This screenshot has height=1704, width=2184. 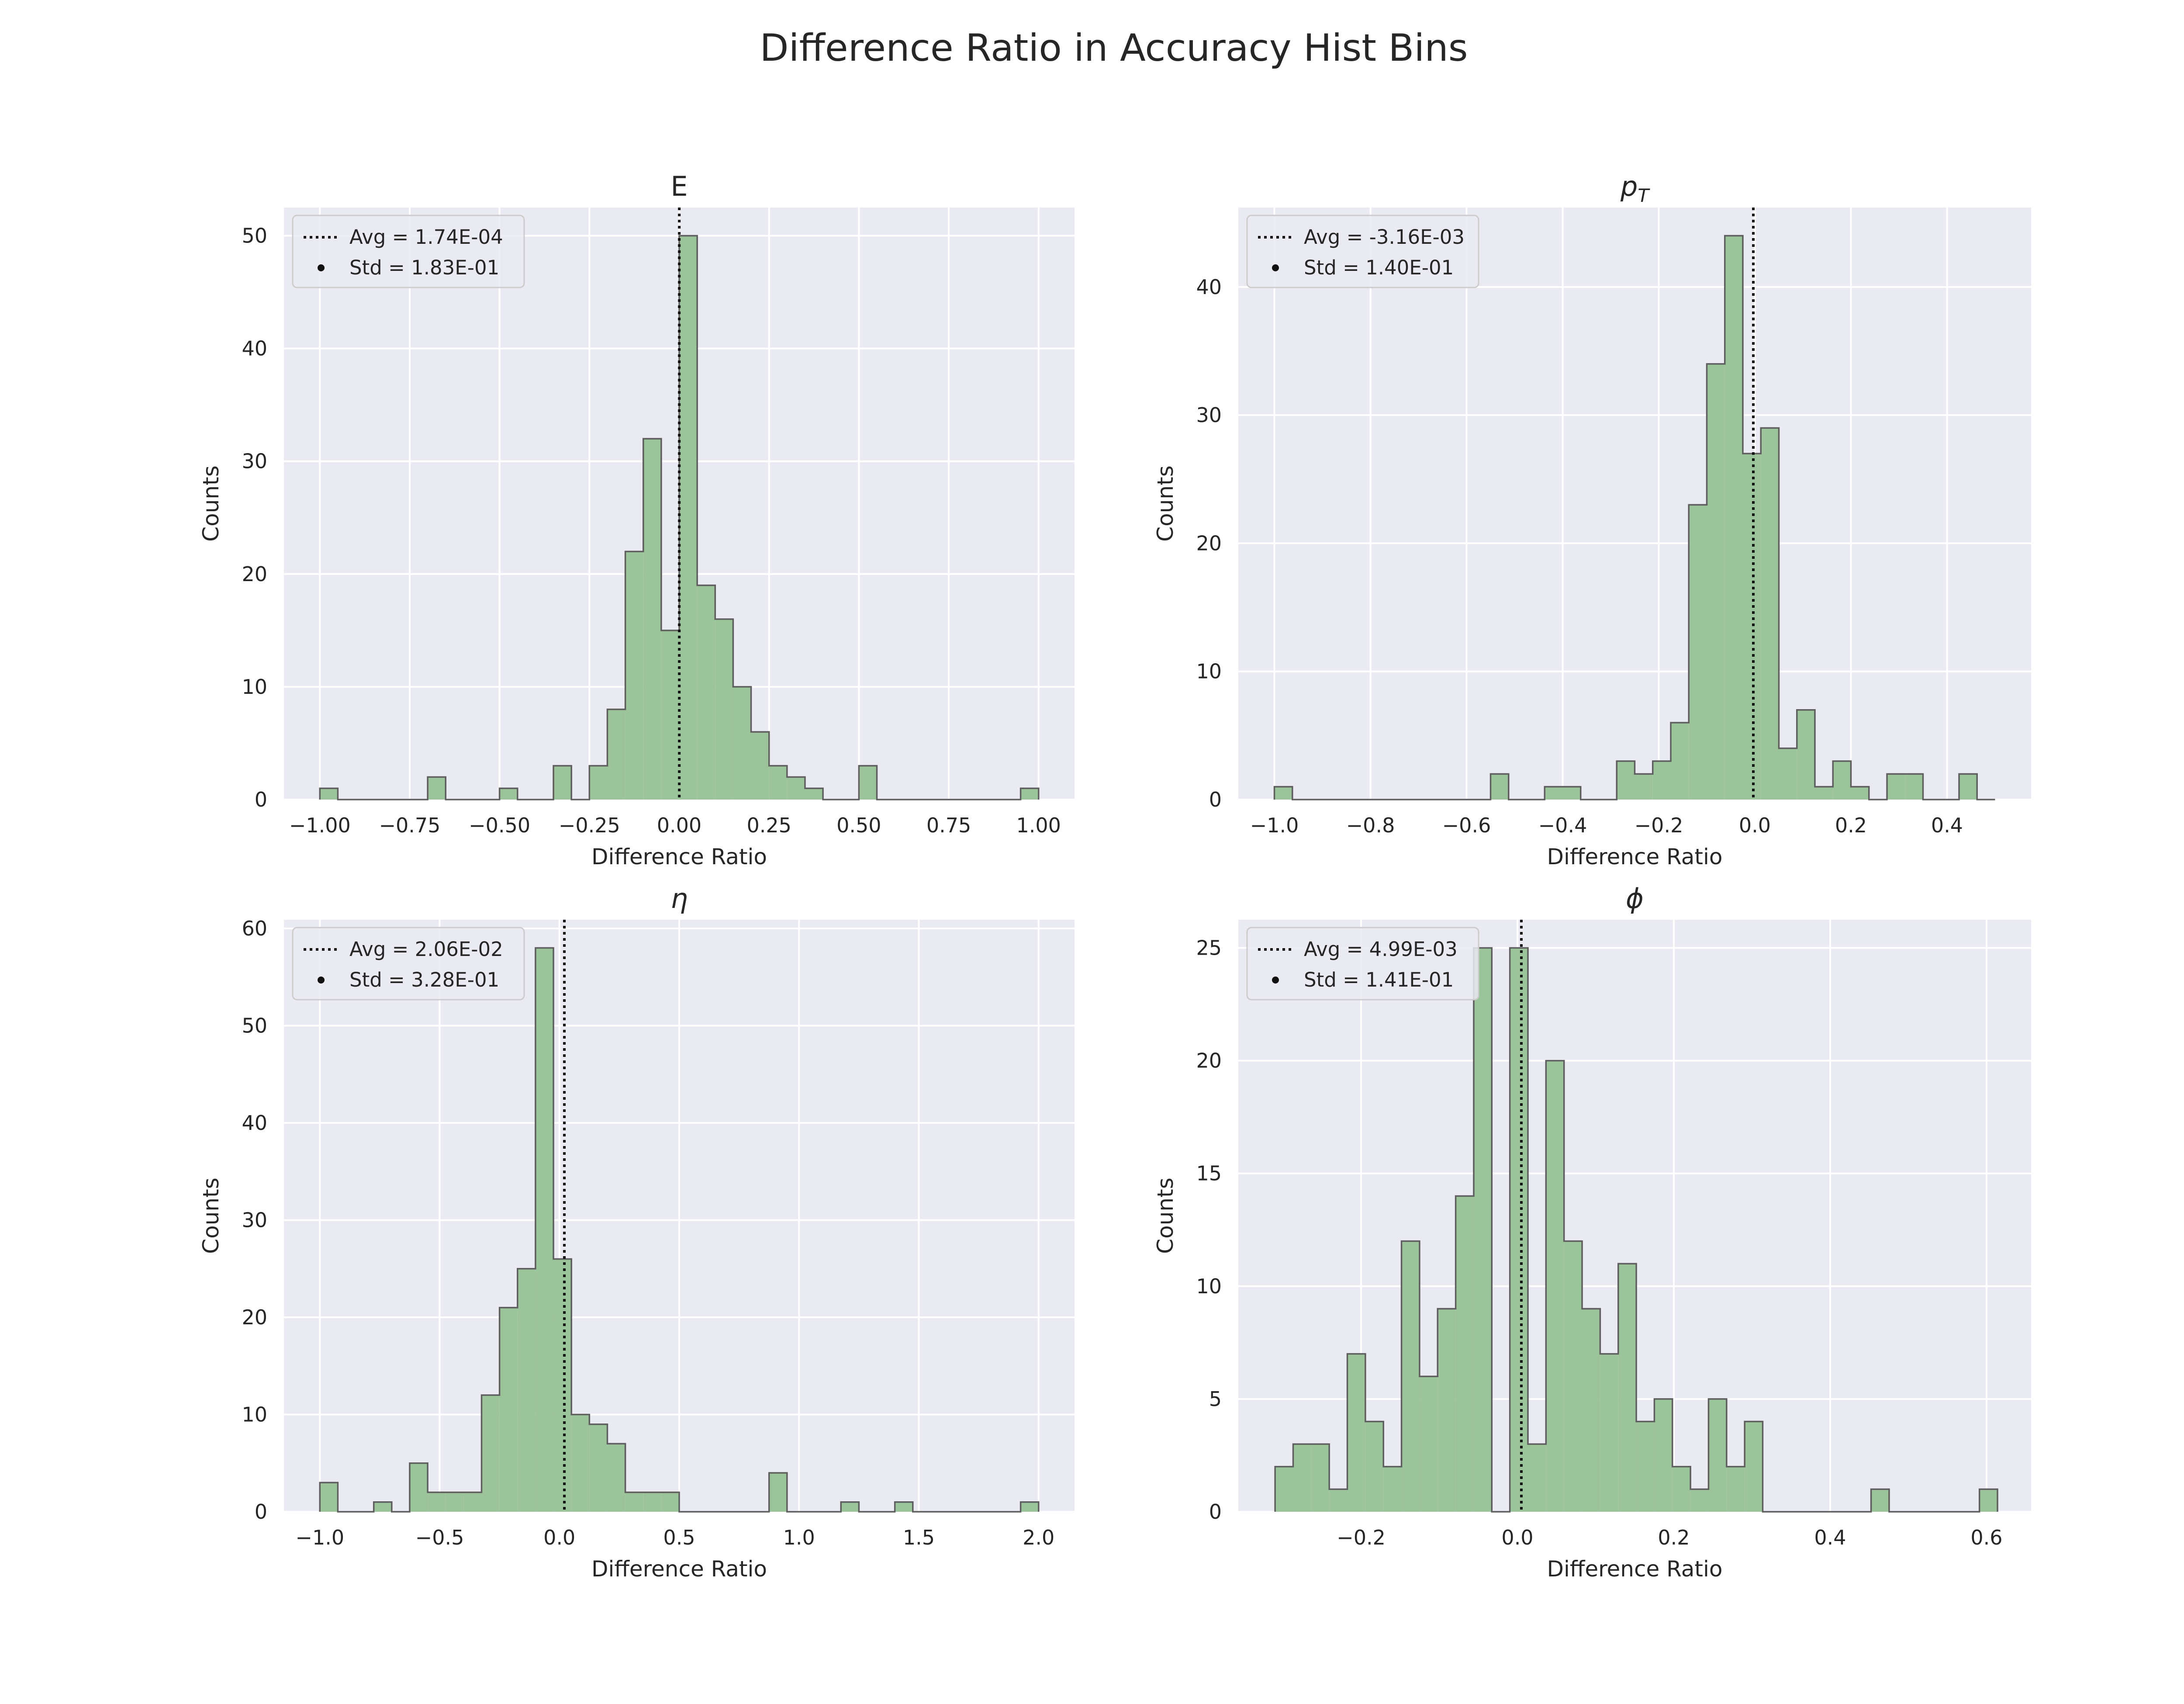 I want to click on legend-avg-text: Avg = 1.74E-04, so click(x=426, y=237).